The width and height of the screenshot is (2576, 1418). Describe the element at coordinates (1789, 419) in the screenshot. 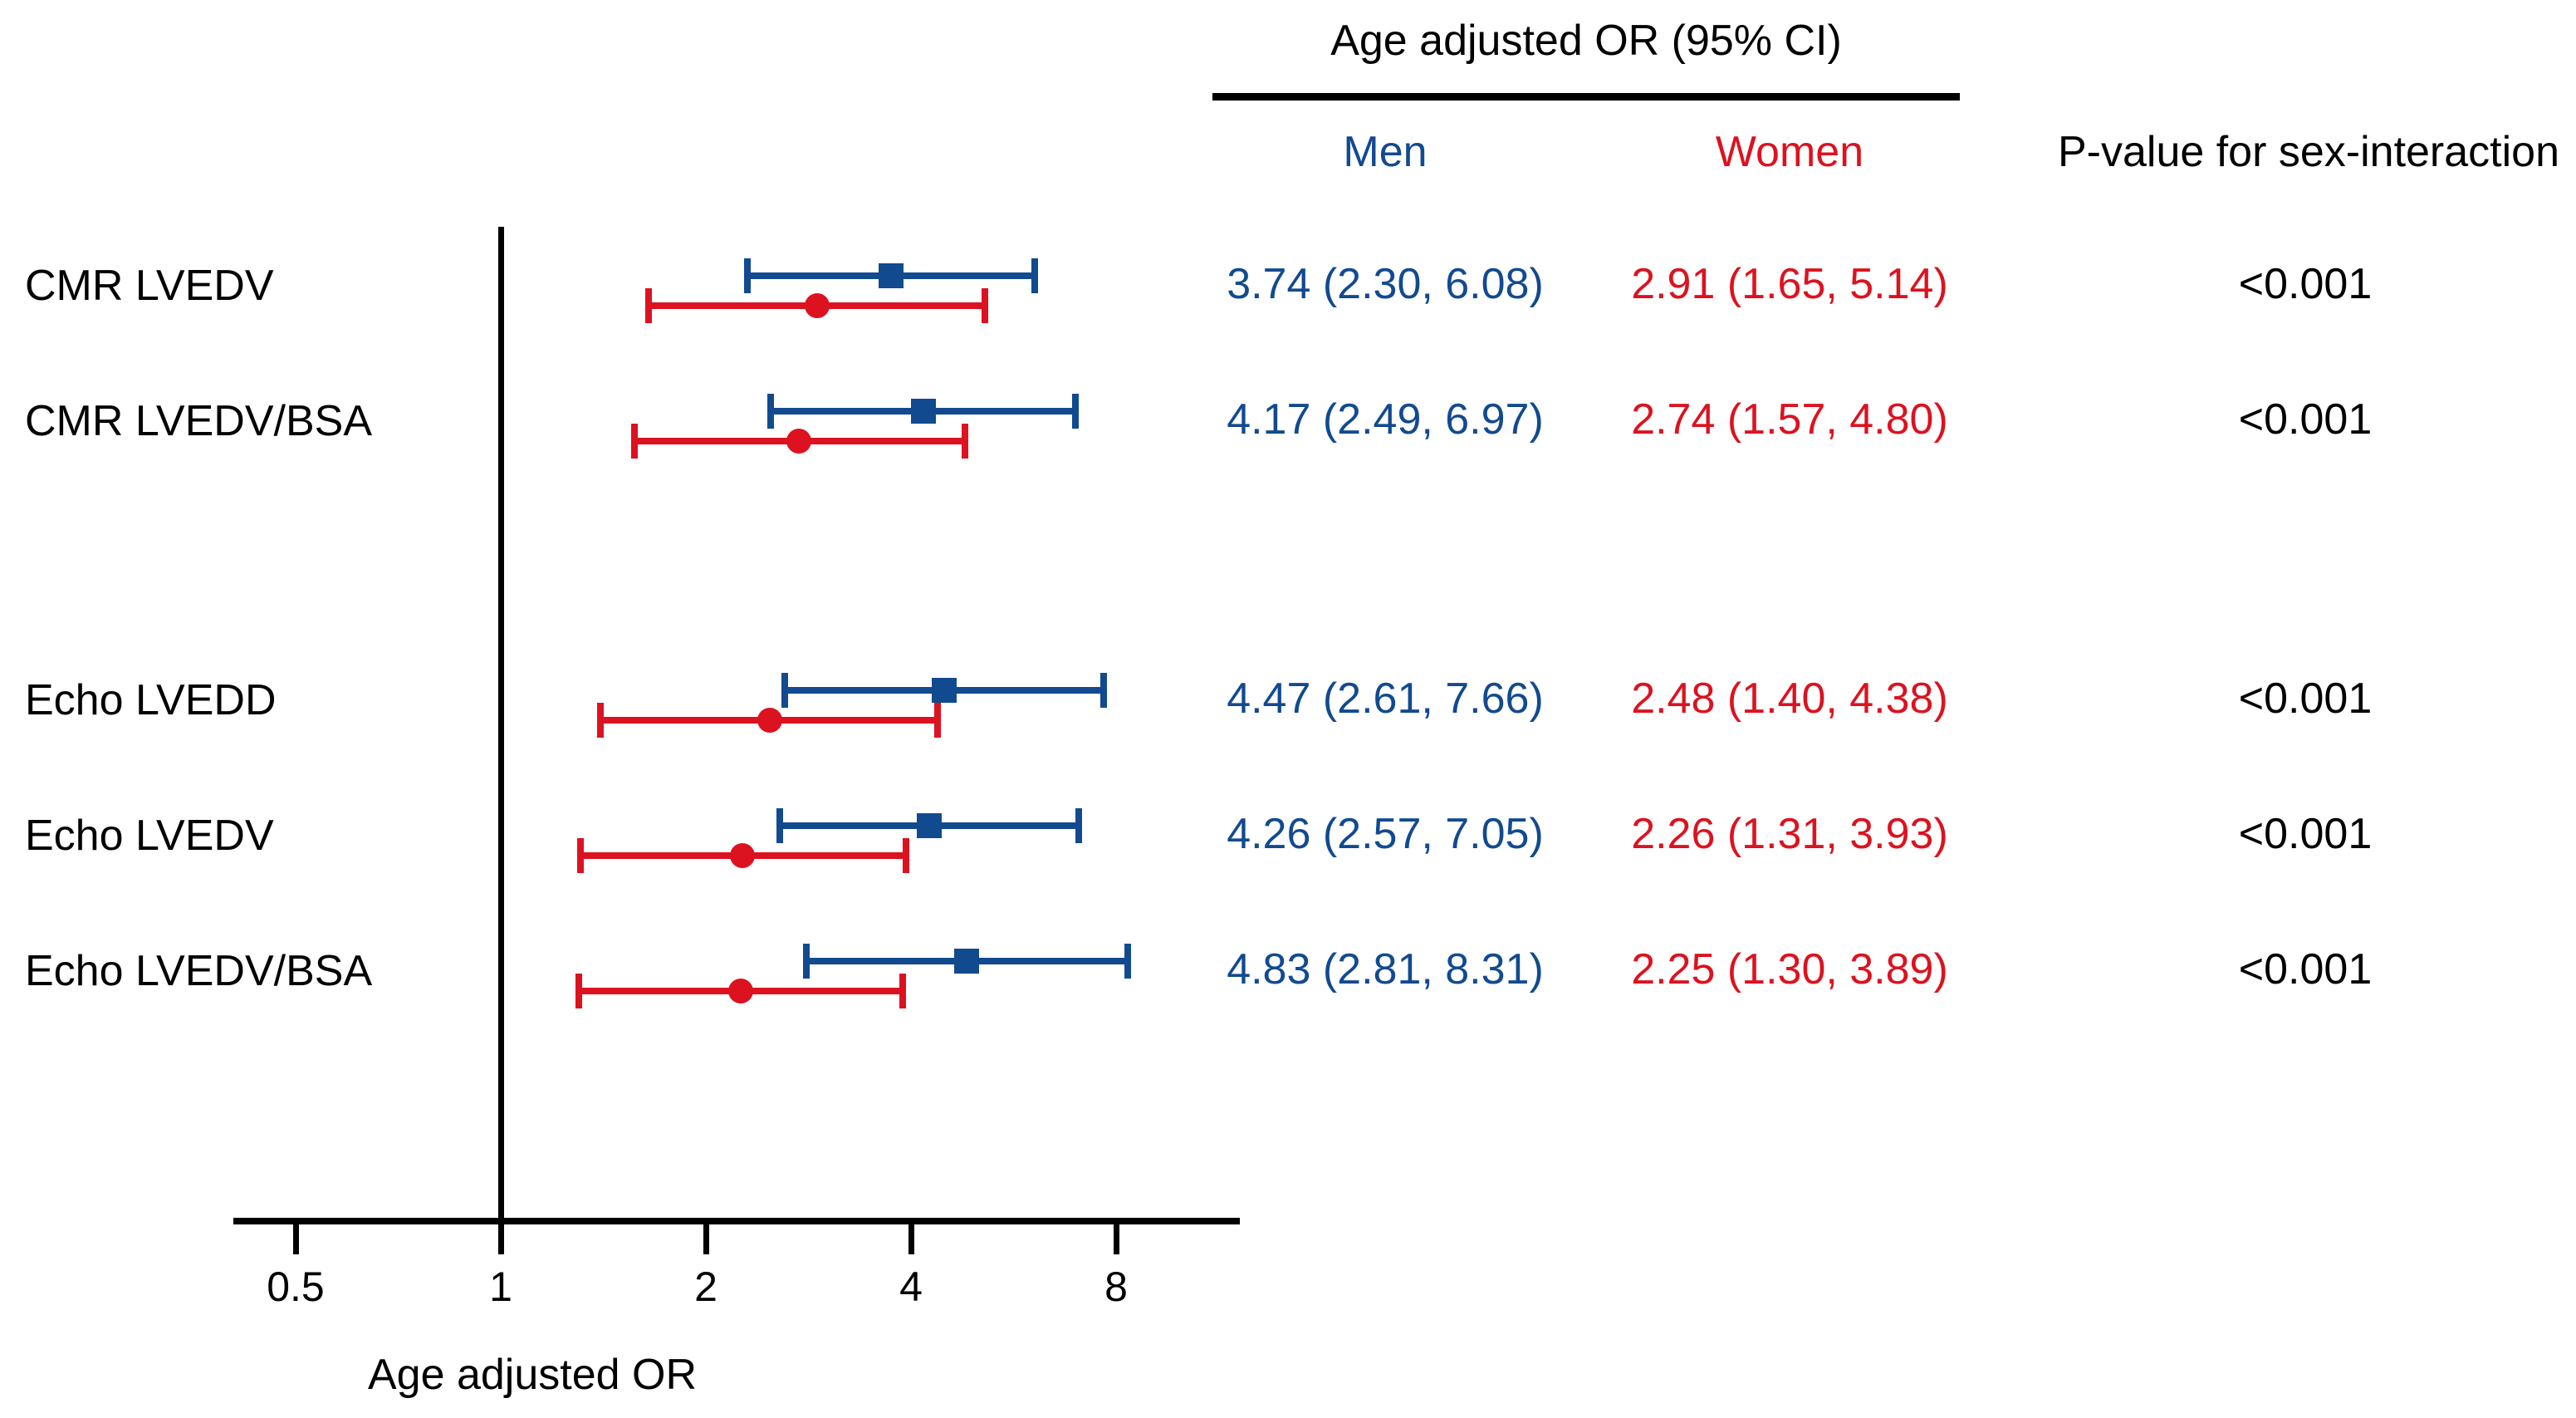

I see `women-value: 2.74 (1.57, 4.80)` at that location.